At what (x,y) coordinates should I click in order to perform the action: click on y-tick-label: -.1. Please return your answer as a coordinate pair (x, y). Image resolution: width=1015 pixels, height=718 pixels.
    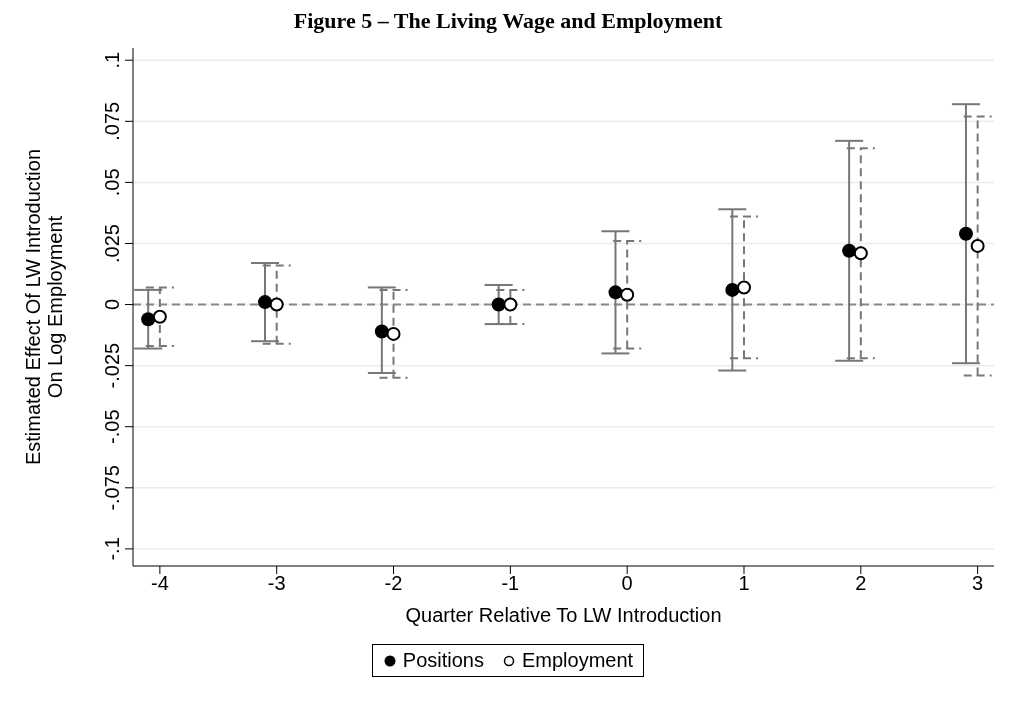
    Looking at the image, I should click on (112, 549).